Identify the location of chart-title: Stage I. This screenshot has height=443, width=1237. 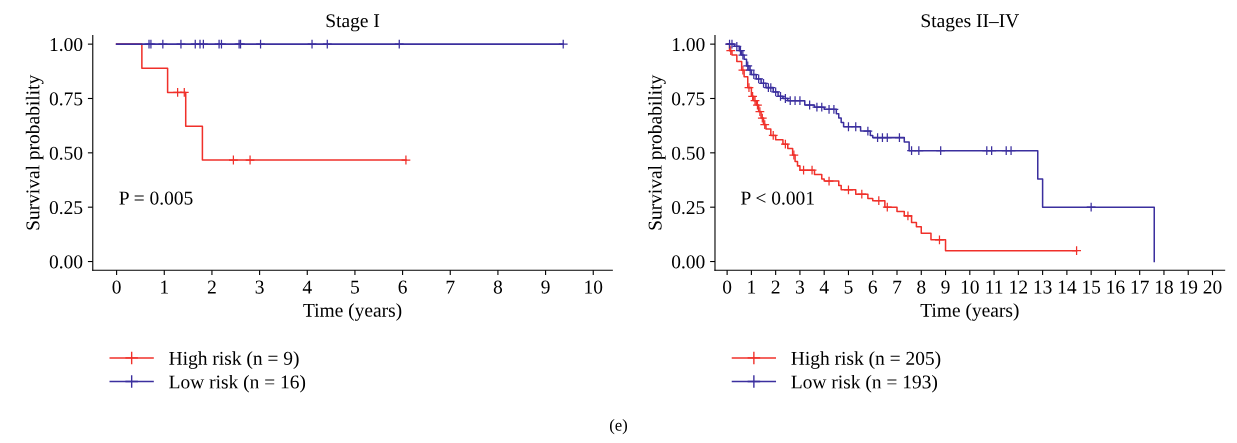
(353, 23).